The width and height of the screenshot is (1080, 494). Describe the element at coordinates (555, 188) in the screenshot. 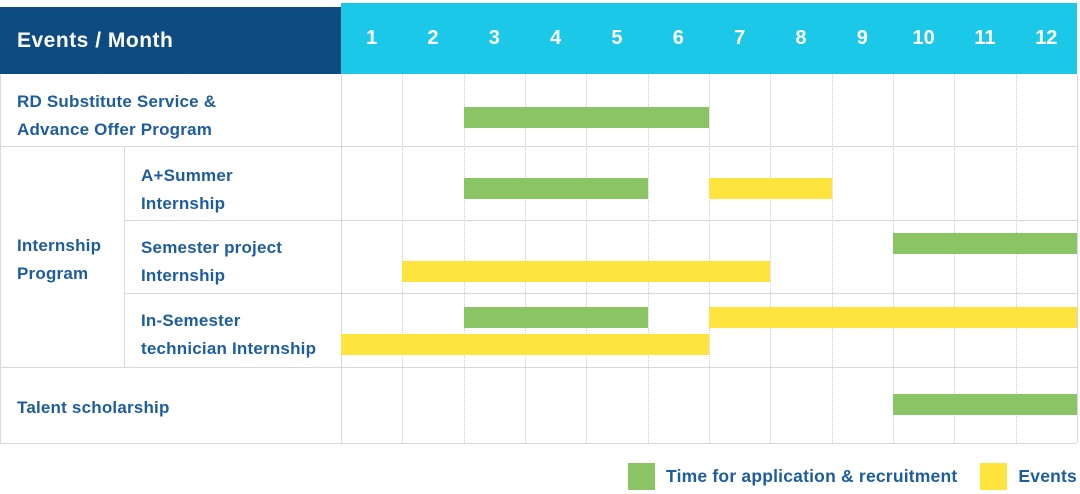

I see `application-bar-a-summer-internship` at that location.